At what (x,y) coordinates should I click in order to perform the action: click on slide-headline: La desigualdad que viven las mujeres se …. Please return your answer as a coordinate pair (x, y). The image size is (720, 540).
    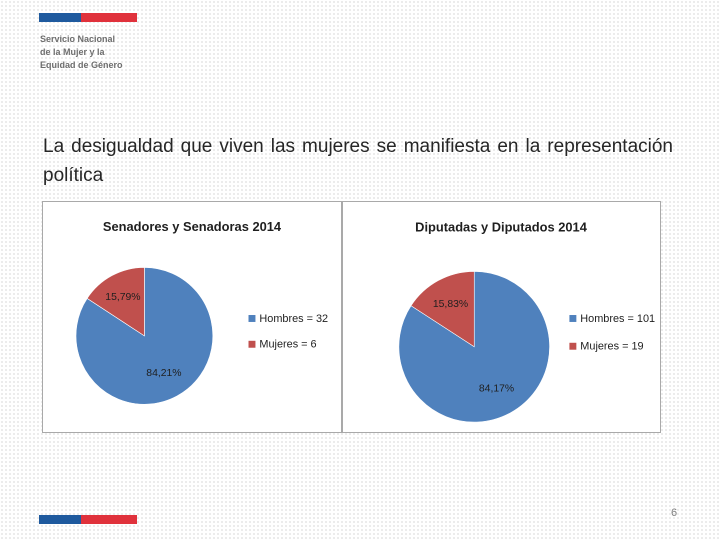
    Looking at the image, I should click on (358, 161).